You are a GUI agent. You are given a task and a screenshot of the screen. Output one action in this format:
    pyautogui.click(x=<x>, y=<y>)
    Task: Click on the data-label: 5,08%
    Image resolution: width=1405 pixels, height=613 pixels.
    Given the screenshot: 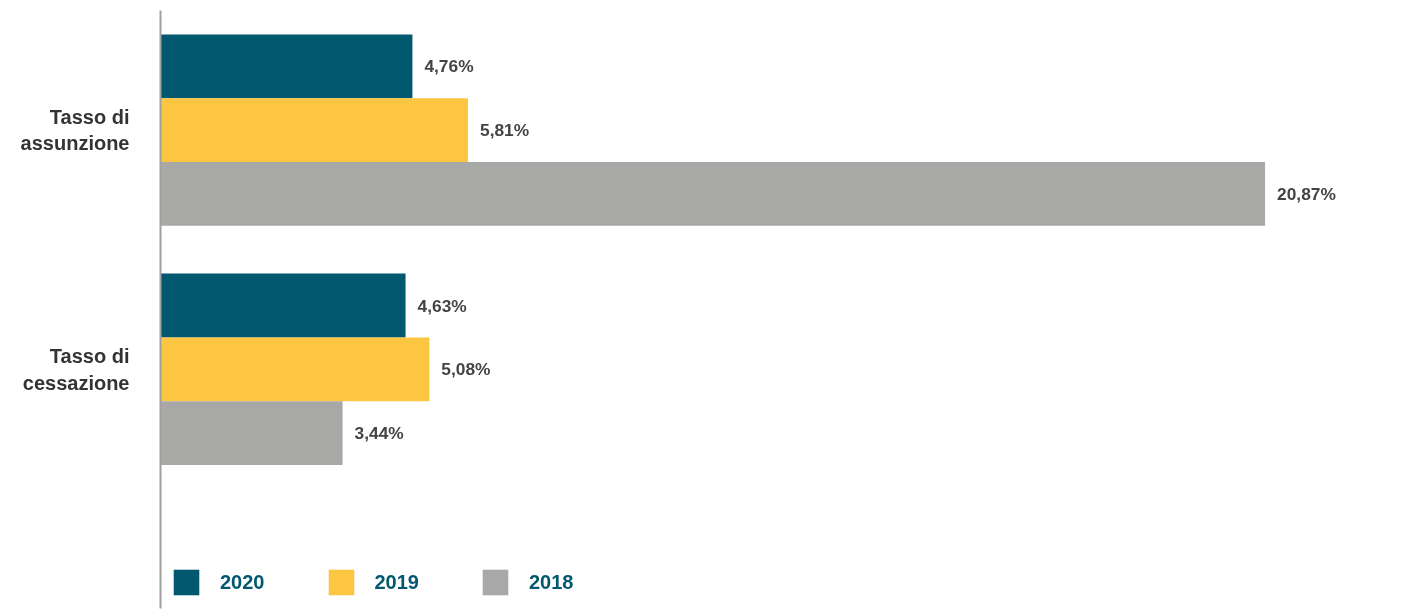 What is the action you would take?
    pyautogui.click(x=466, y=369)
    